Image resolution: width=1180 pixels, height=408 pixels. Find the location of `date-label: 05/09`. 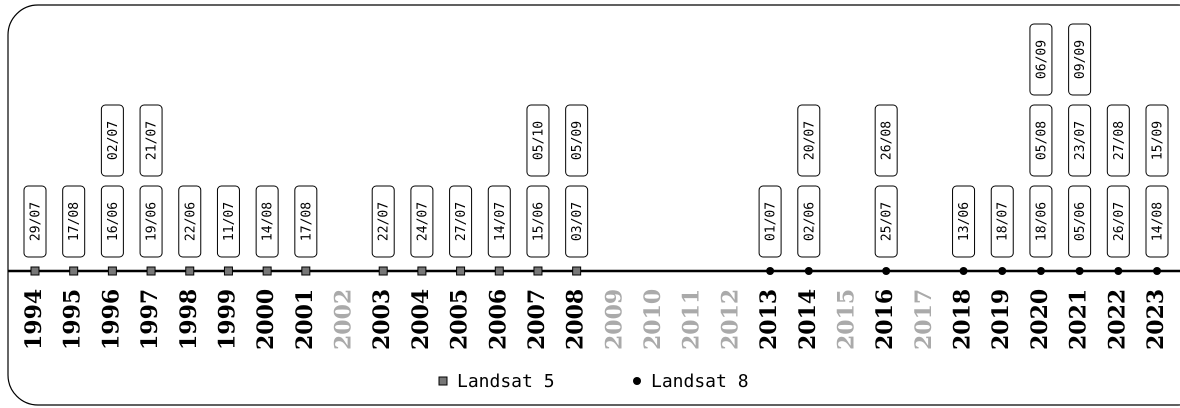

date-label: 05/09 is located at coordinates (577, 140).